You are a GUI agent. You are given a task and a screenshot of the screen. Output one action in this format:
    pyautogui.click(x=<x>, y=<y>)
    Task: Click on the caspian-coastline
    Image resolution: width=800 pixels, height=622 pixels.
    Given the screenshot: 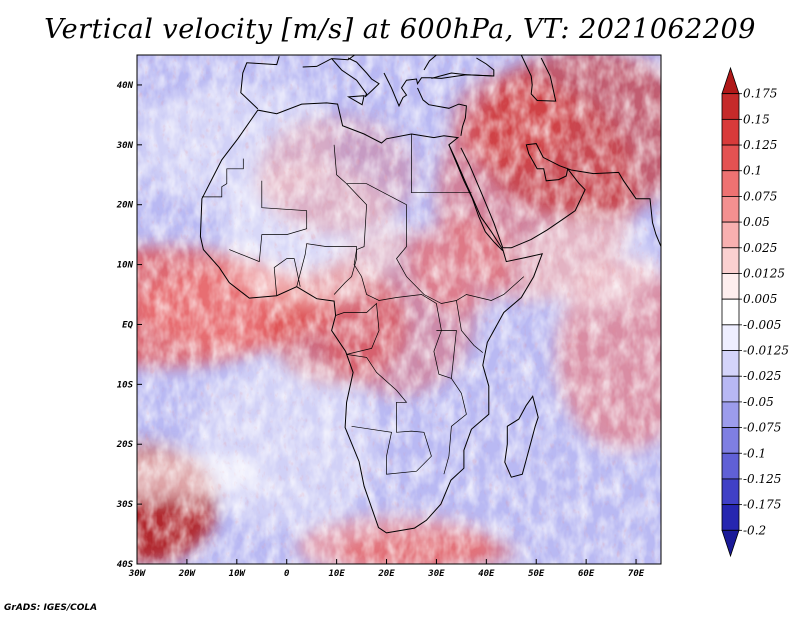 What is the action you would take?
    pyautogui.click(x=538, y=78)
    